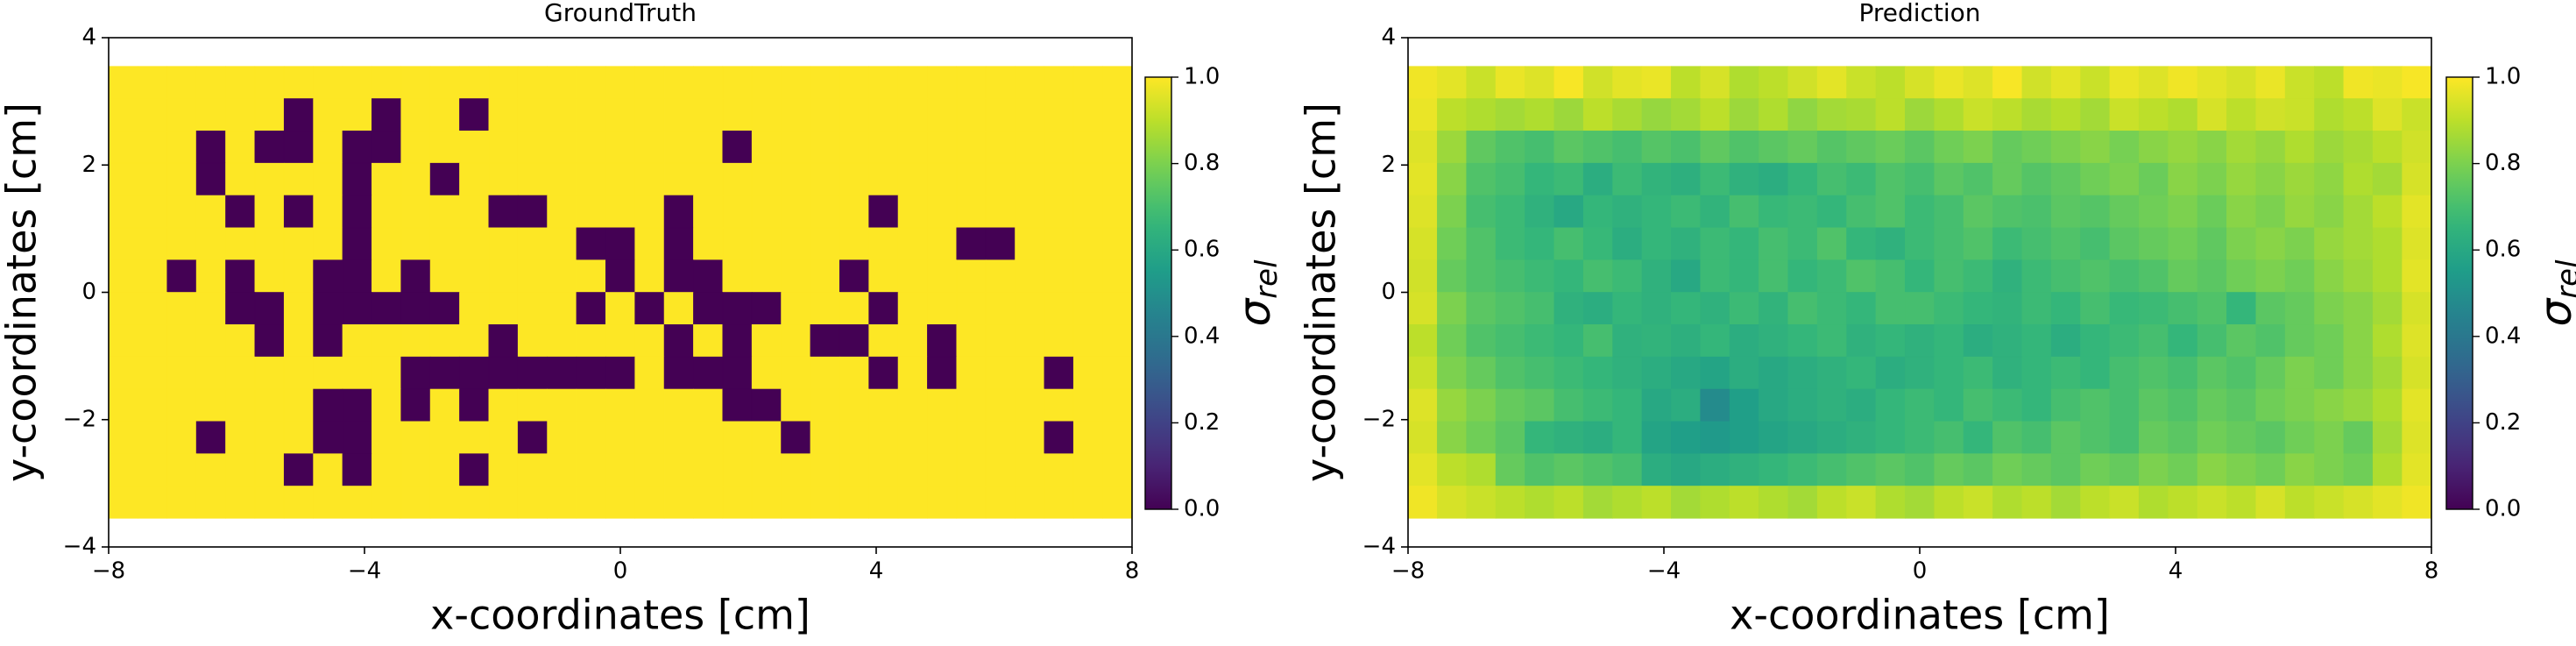 Image resolution: width=2576 pixels, height=646 pixels. Describe the element at coordinates (2503, 509) in the screenshot. I see `colorbar-tick-label: 0.0` at that location.